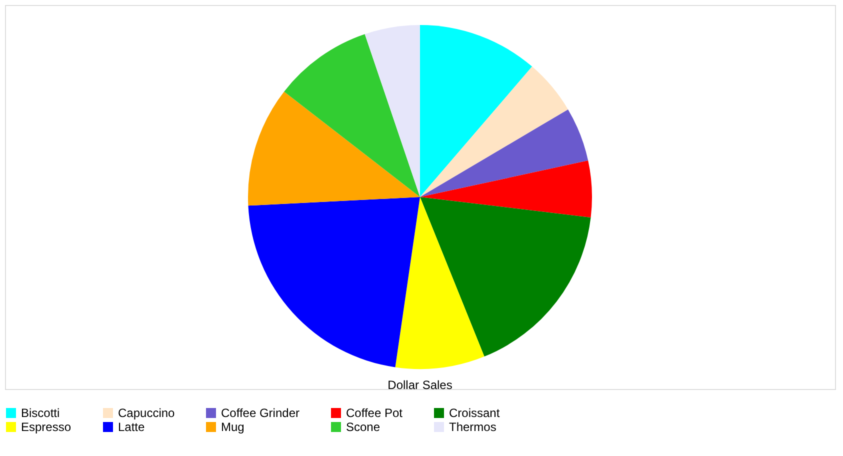 This screenshot has width=843, height=456. I want to click on legend-label: Latte, so click(132, 427).